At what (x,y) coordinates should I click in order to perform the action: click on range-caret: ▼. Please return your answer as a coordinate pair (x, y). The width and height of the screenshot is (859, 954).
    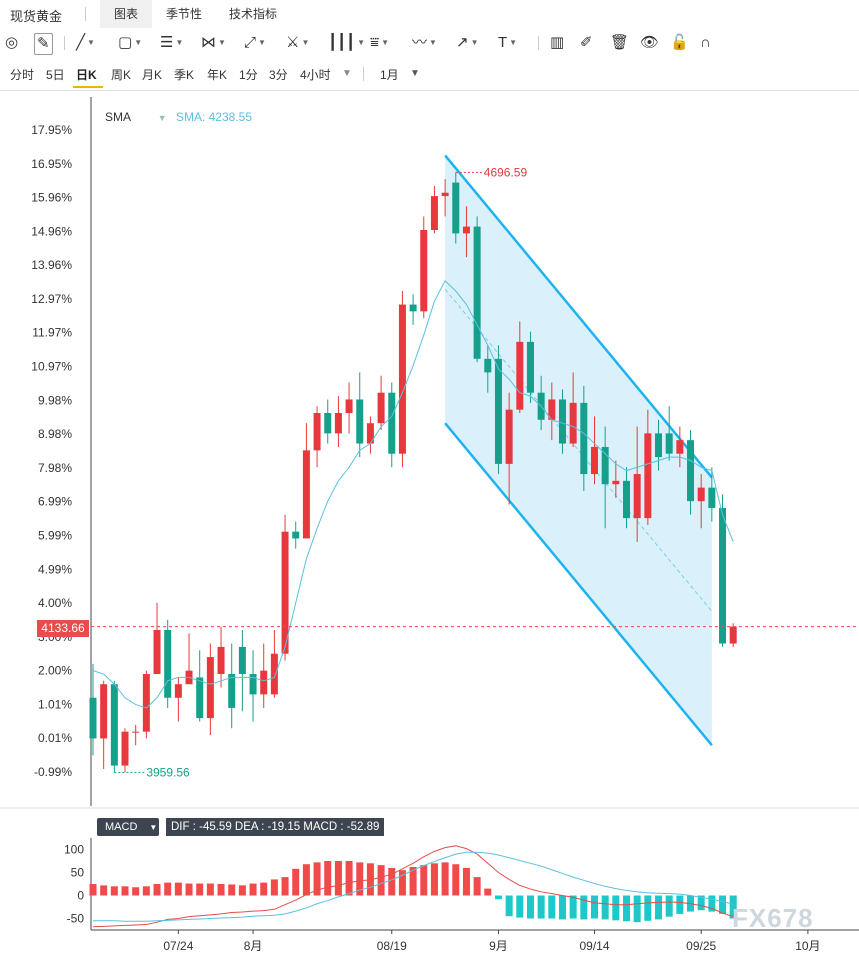
    Looking at the image, I should click on (415, 73).